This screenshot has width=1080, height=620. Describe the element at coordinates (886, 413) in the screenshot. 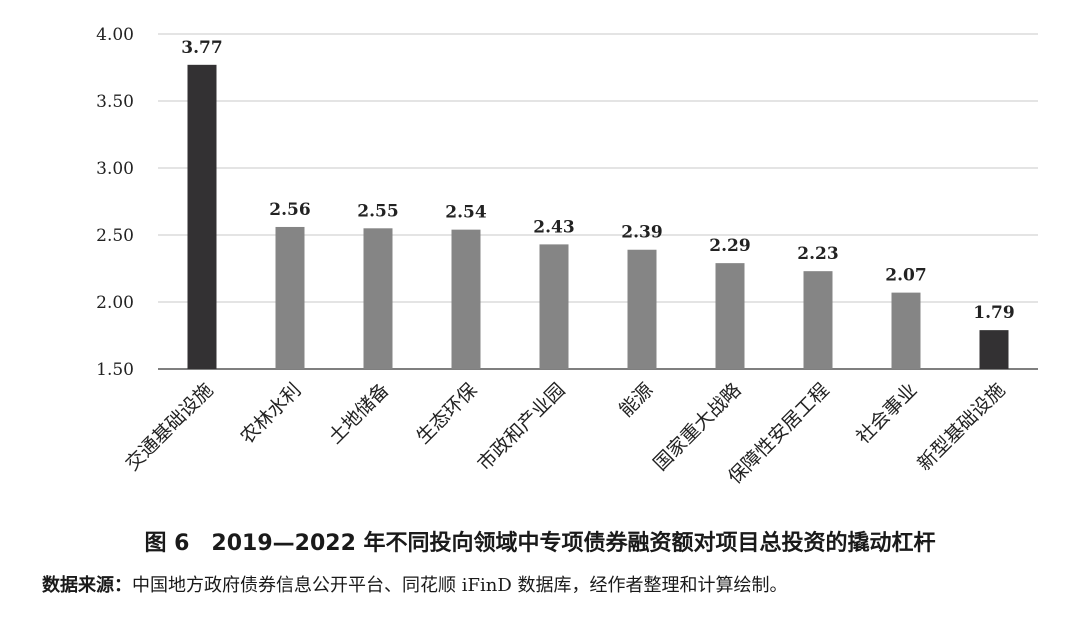

I see `x-tick-label: 社会事业` at that location.